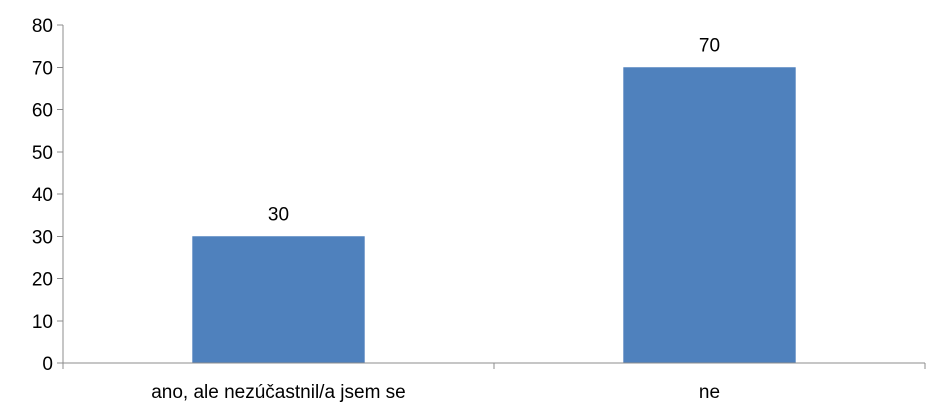 The image size is (943, 410). What do you see at coordinates (42, 26) in the screenshot?
I see `y-tick-label: 80` at bounding box center [42, 26].